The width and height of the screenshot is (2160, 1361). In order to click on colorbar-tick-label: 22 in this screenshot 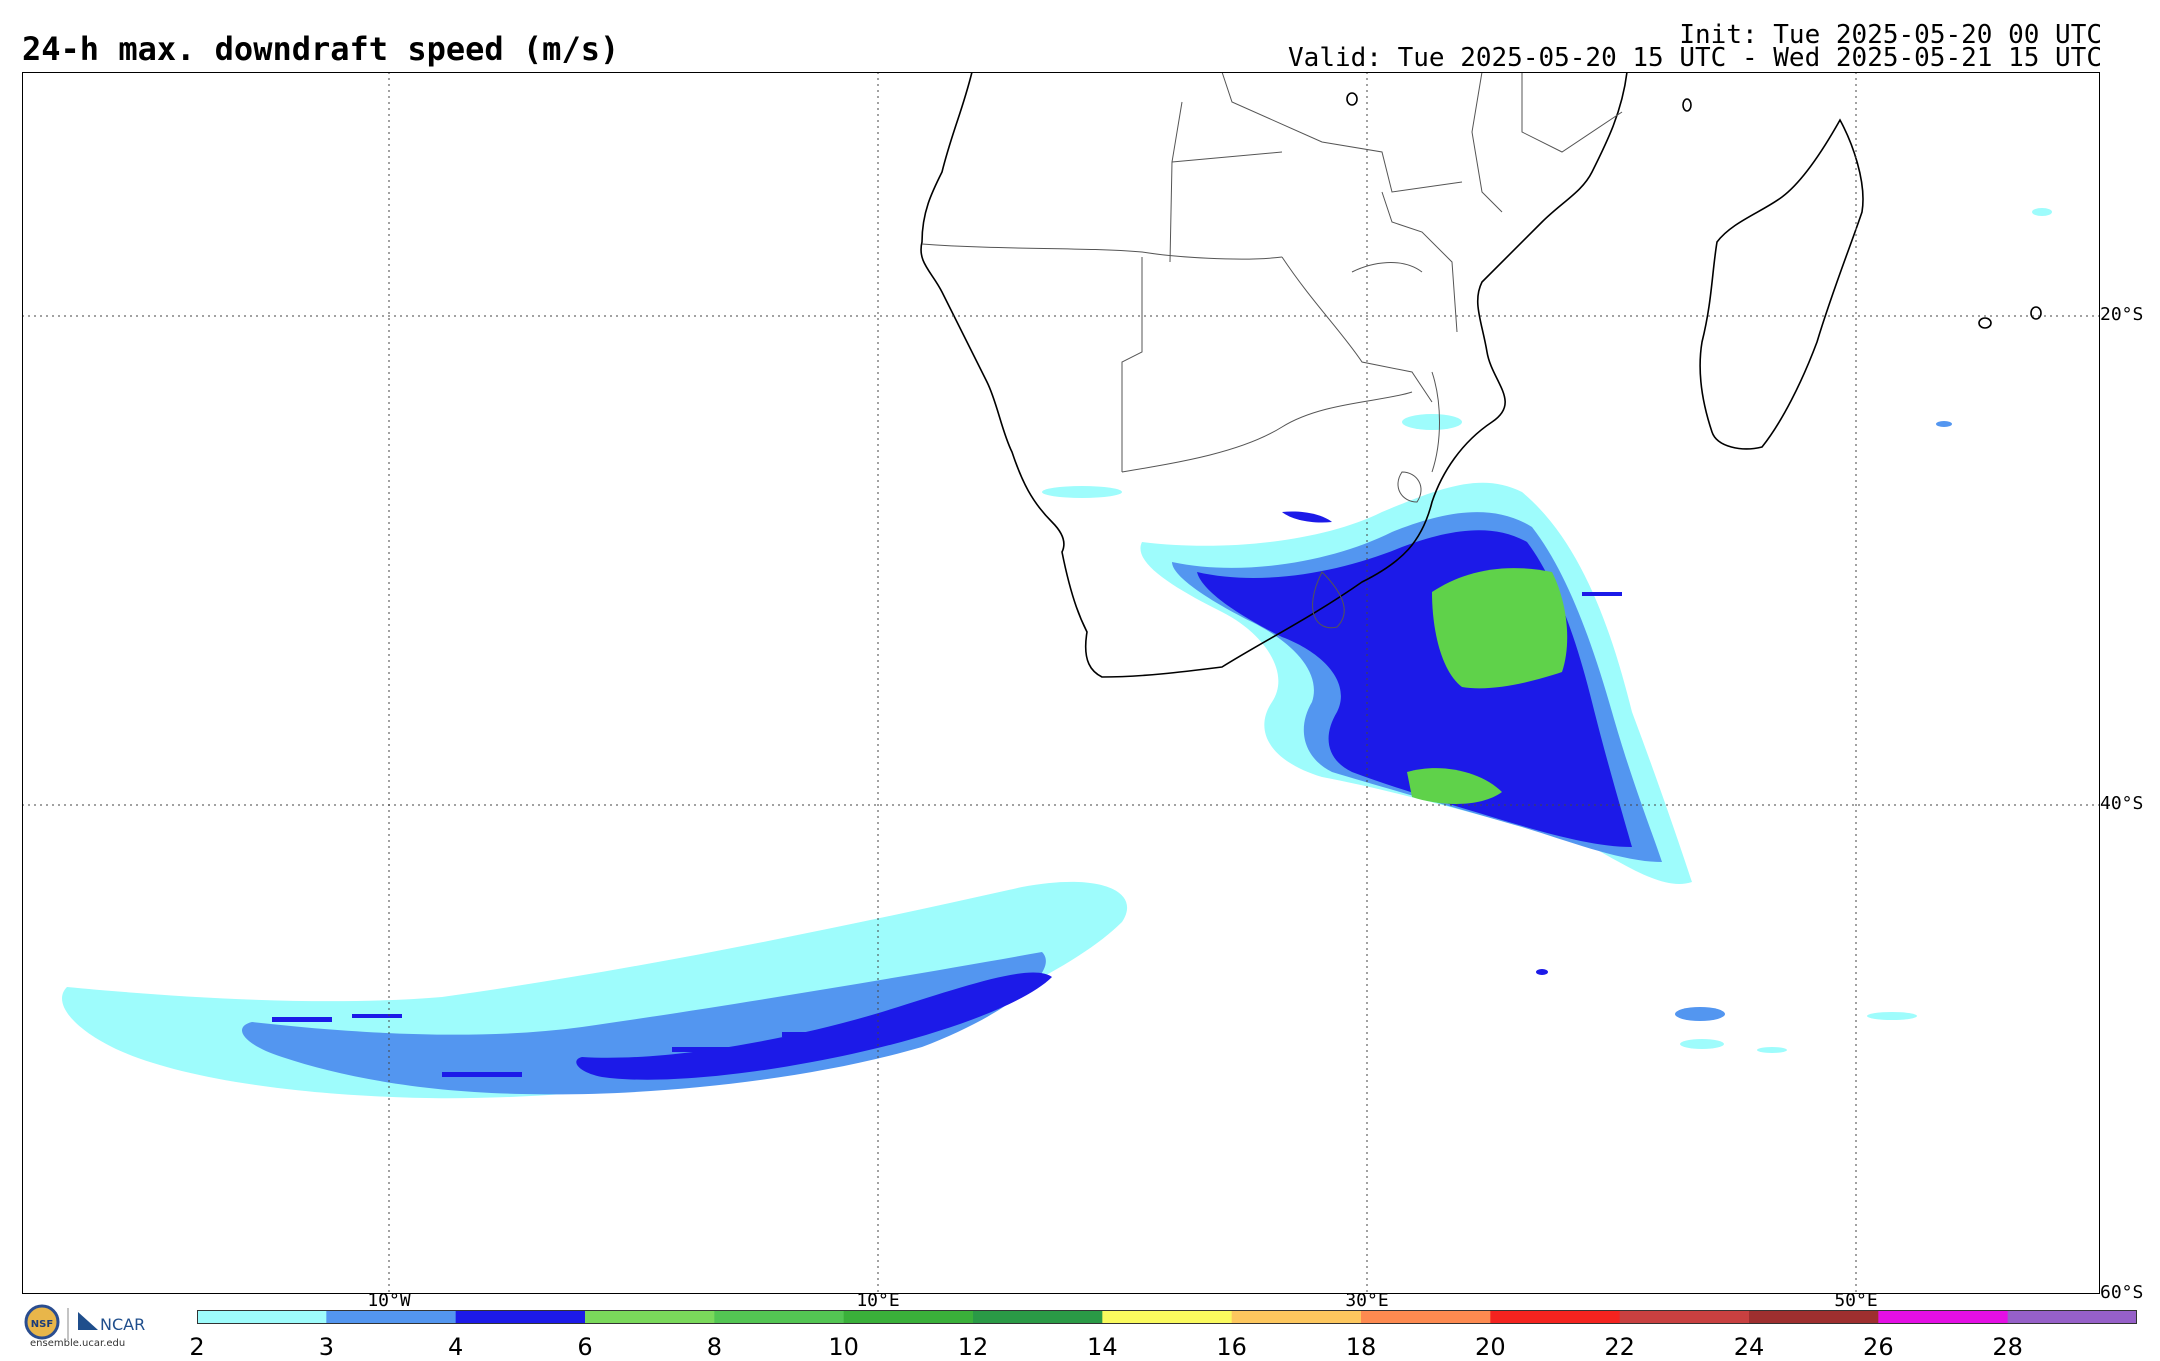, I will do `click(1619, 1347)`.